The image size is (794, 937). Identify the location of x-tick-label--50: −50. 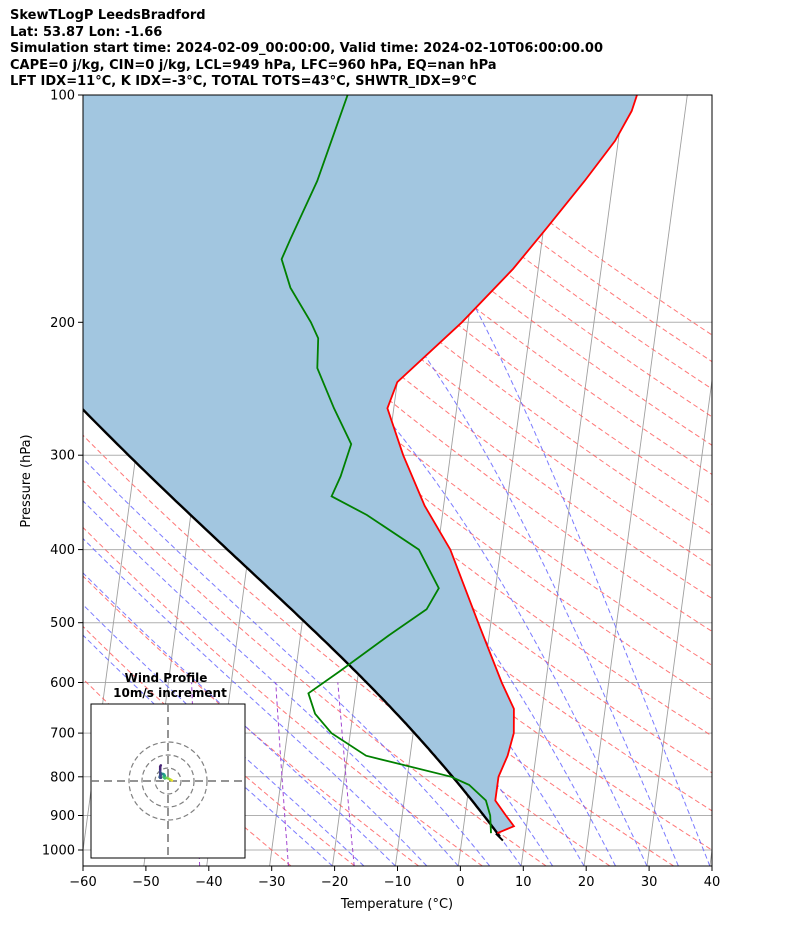
(145, 882).